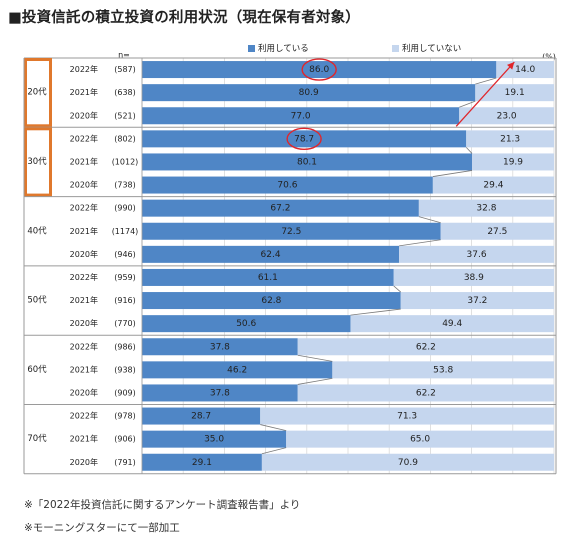  Describe the element at coordinates (125, 277) in the screenshot. I see `row-n-label: (959)` at that location.